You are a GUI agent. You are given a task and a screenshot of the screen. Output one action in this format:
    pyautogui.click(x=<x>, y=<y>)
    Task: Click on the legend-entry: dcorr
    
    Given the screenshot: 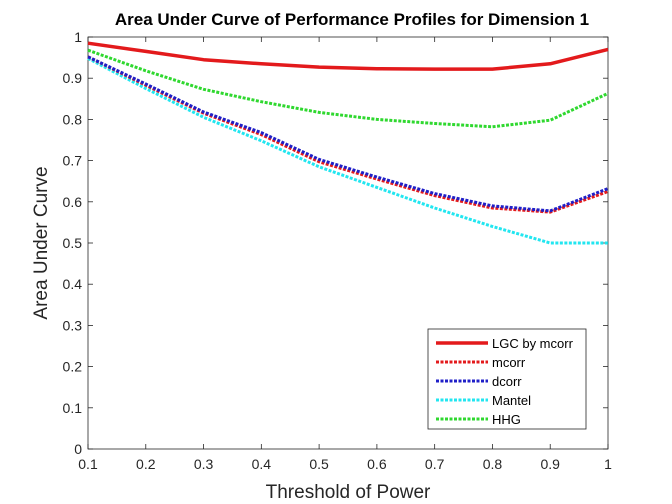 What is the action you would take?
    pyautogui.click(x=507, y=381)
    